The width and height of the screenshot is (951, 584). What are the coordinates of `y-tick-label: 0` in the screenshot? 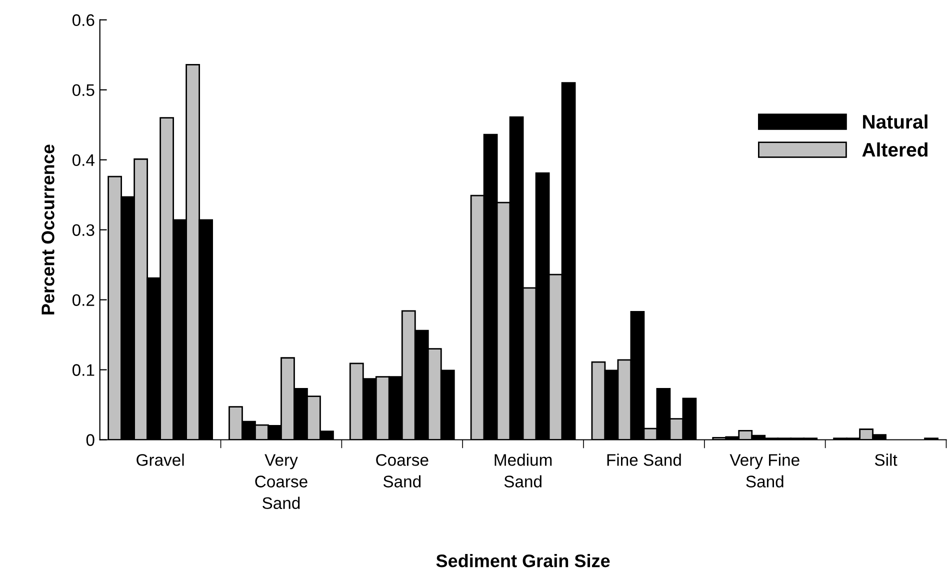 It's located at (90, 440).